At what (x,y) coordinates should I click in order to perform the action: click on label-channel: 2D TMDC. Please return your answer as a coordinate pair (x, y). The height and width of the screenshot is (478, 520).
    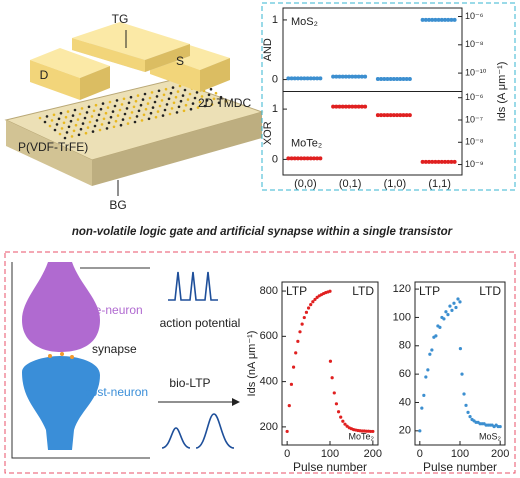
    Looking at the image, I should click on (224, 103).